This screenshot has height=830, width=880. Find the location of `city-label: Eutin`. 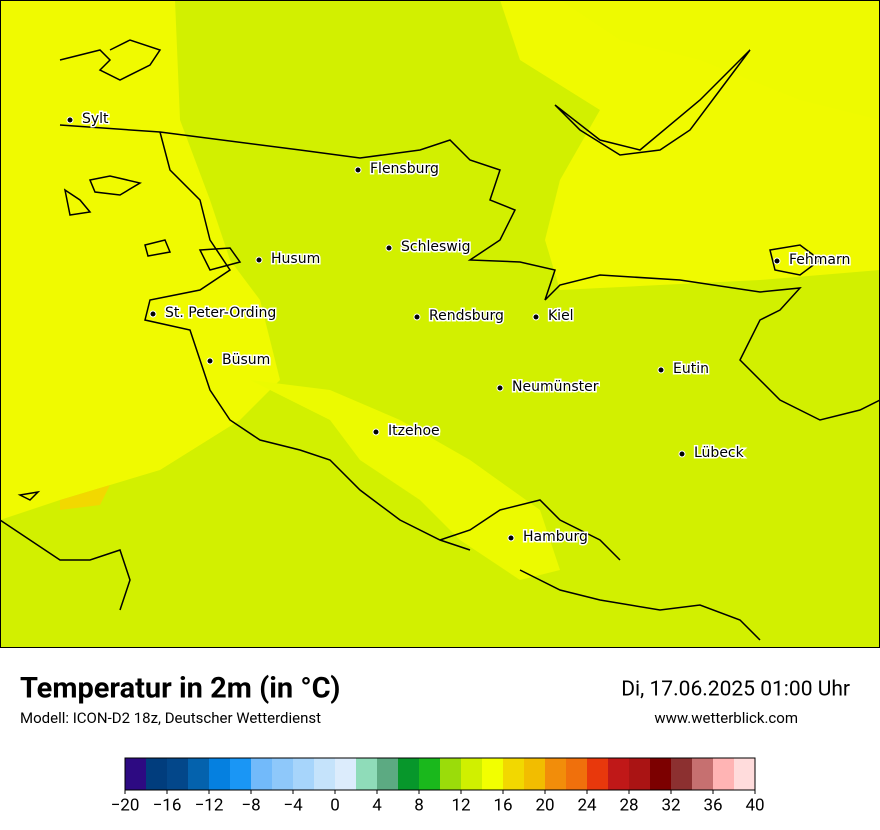

city-label: Eutin is located at coordinates (691, 369).